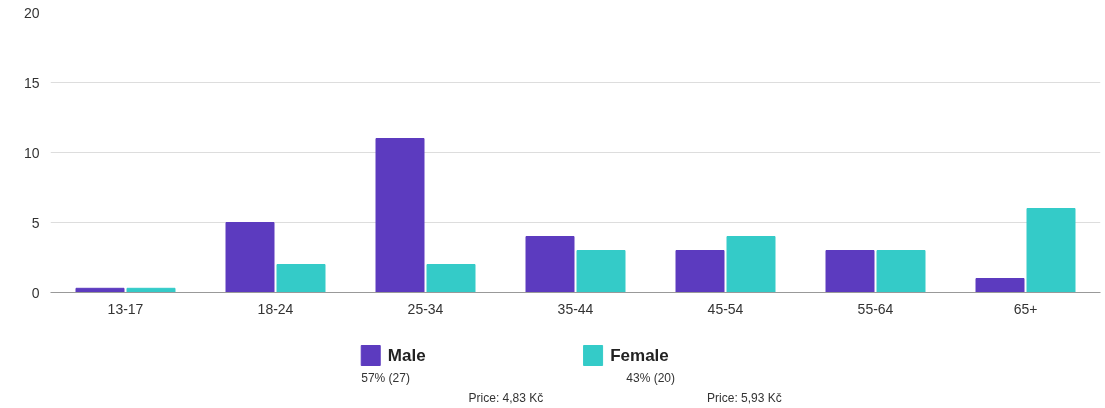 The image size is (1105, 408). I want to click on text: 57% (27), so click(385, 377).